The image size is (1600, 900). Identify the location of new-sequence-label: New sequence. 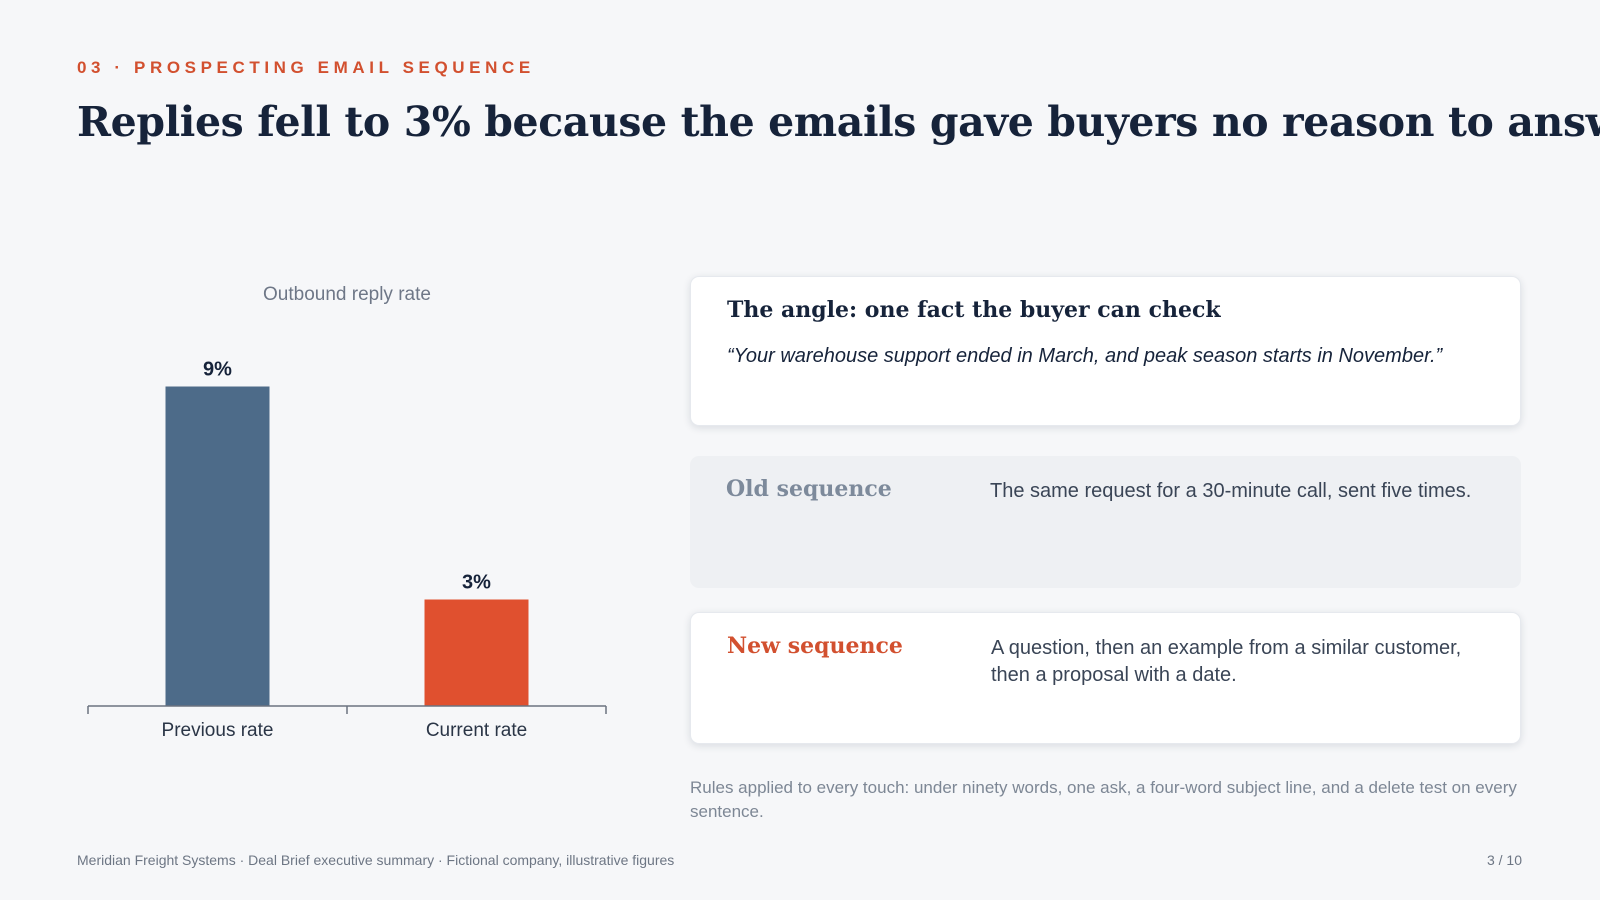
(815, 646).